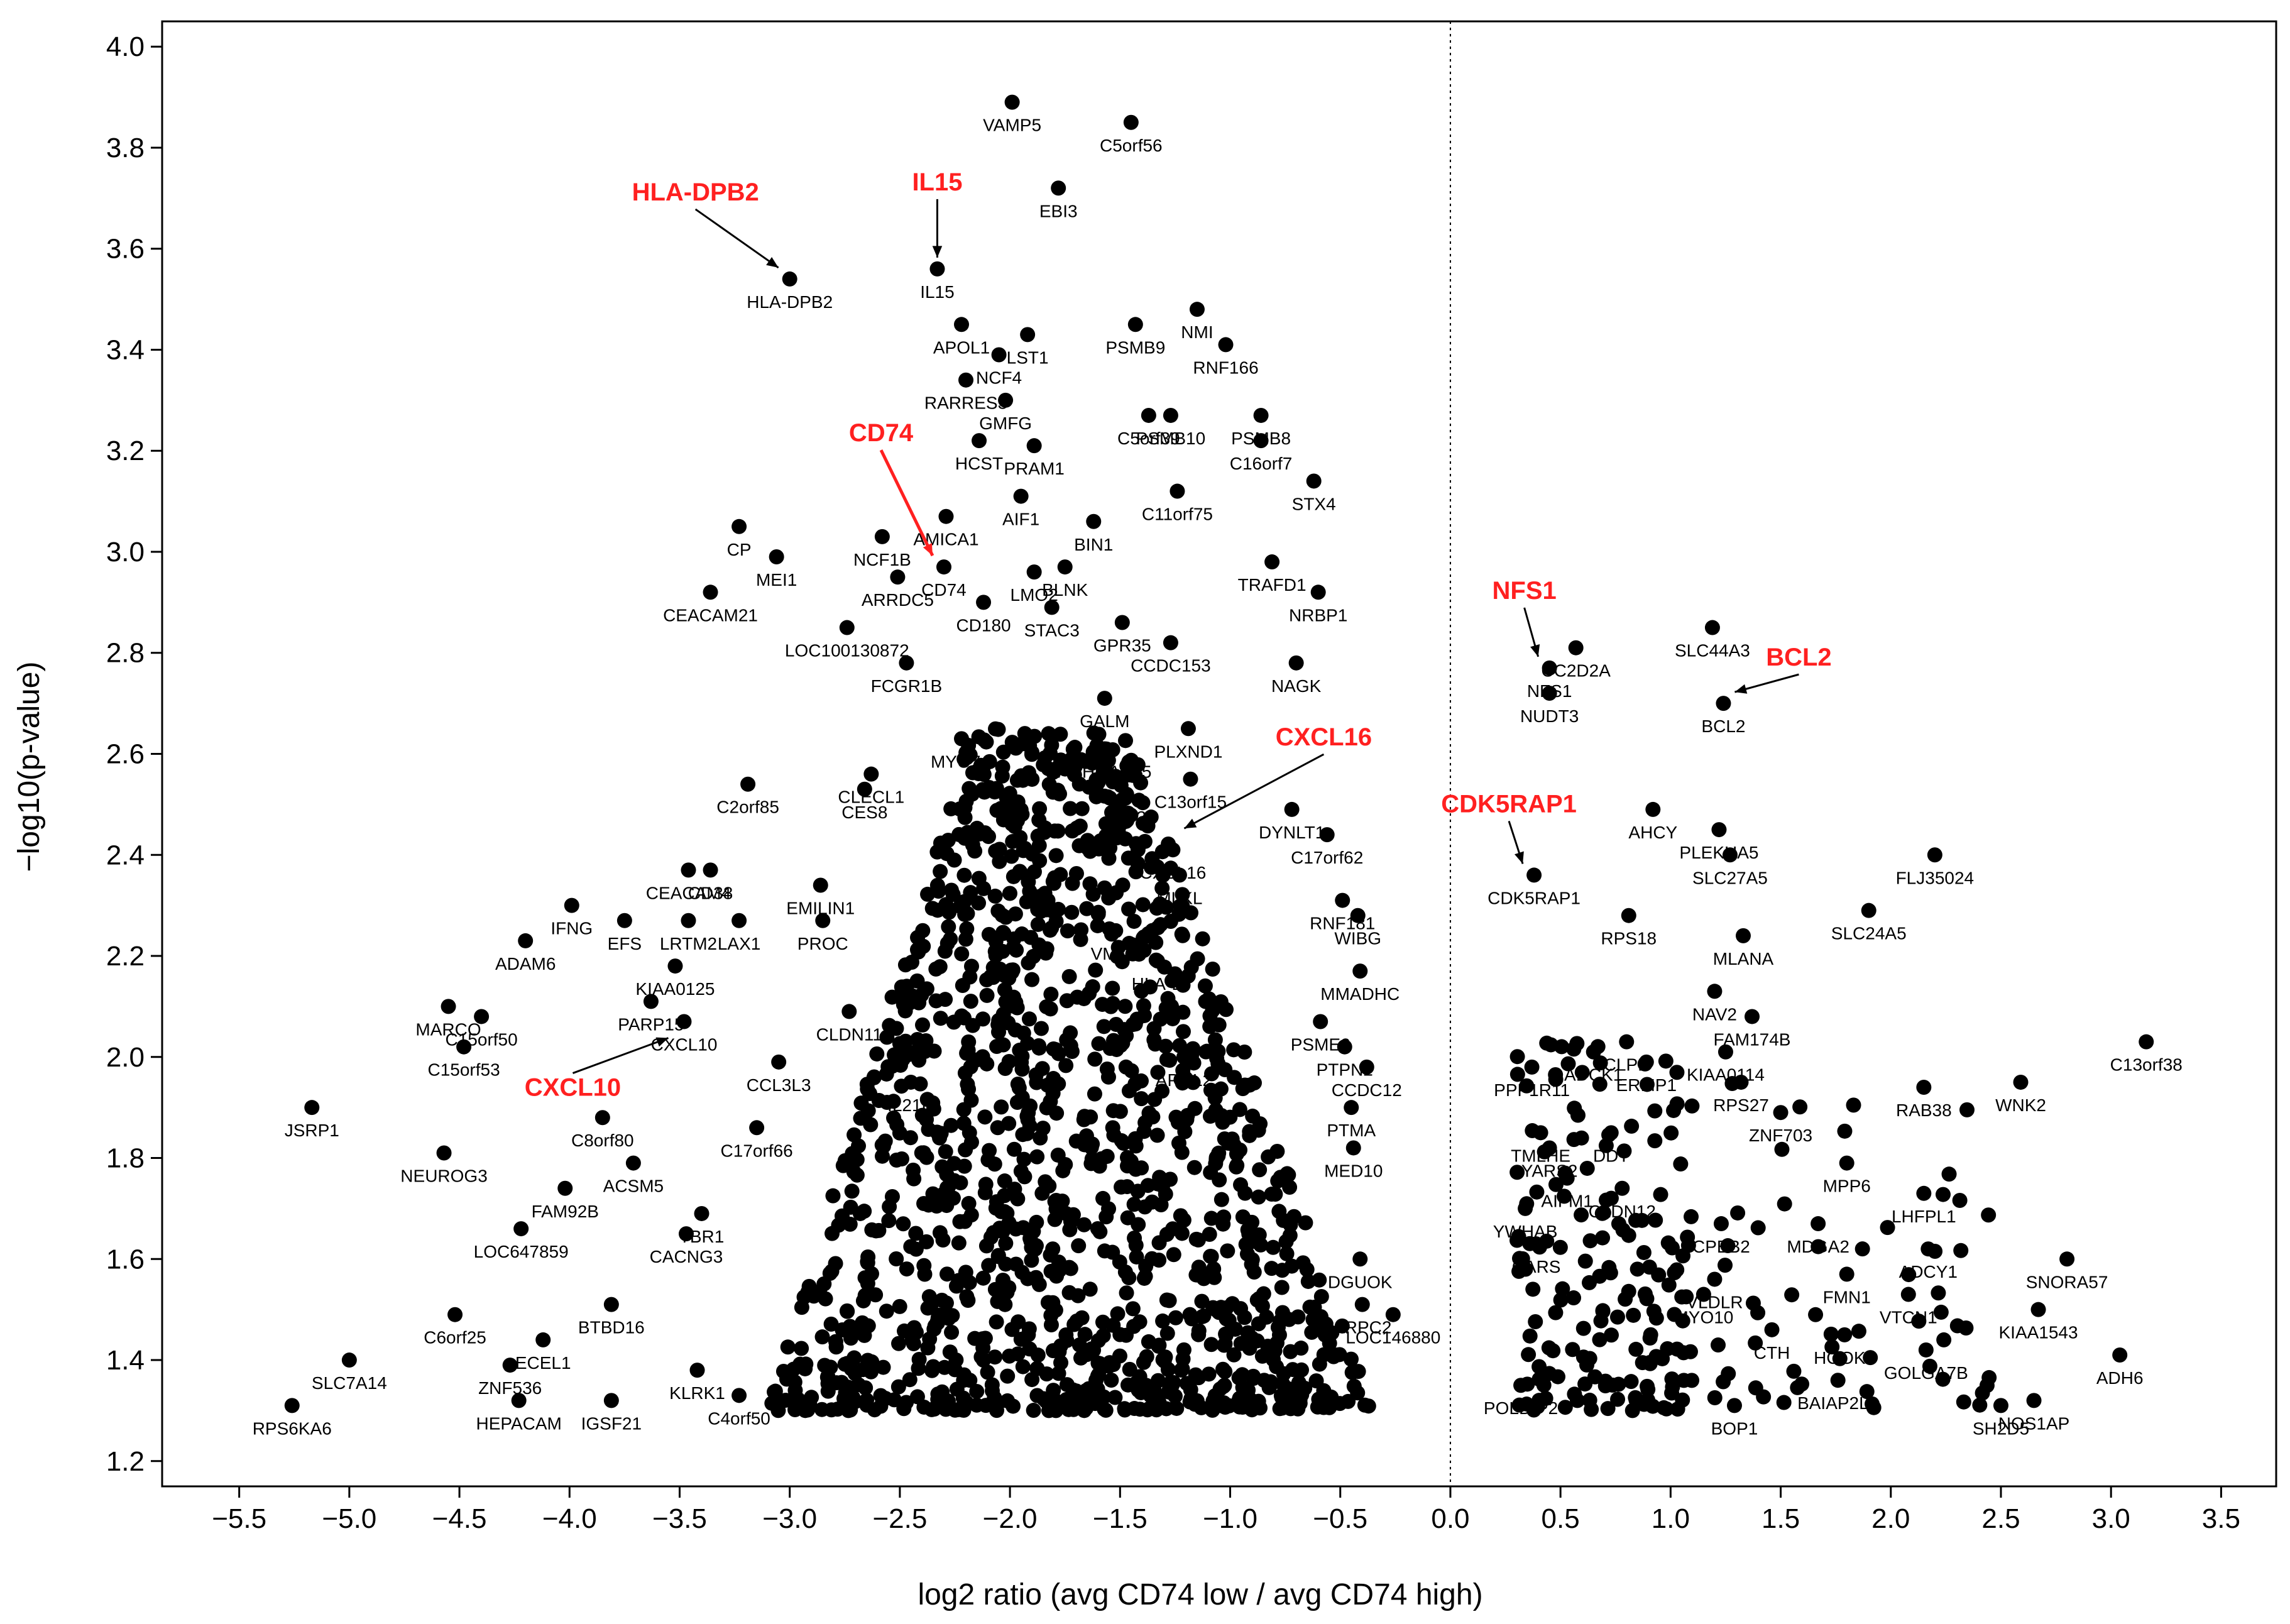 This screenshot has height=1624, width=2290. Describe the element at coordinates (822, 944) in the screenshot. I see `gene-label: PROC` at that location.